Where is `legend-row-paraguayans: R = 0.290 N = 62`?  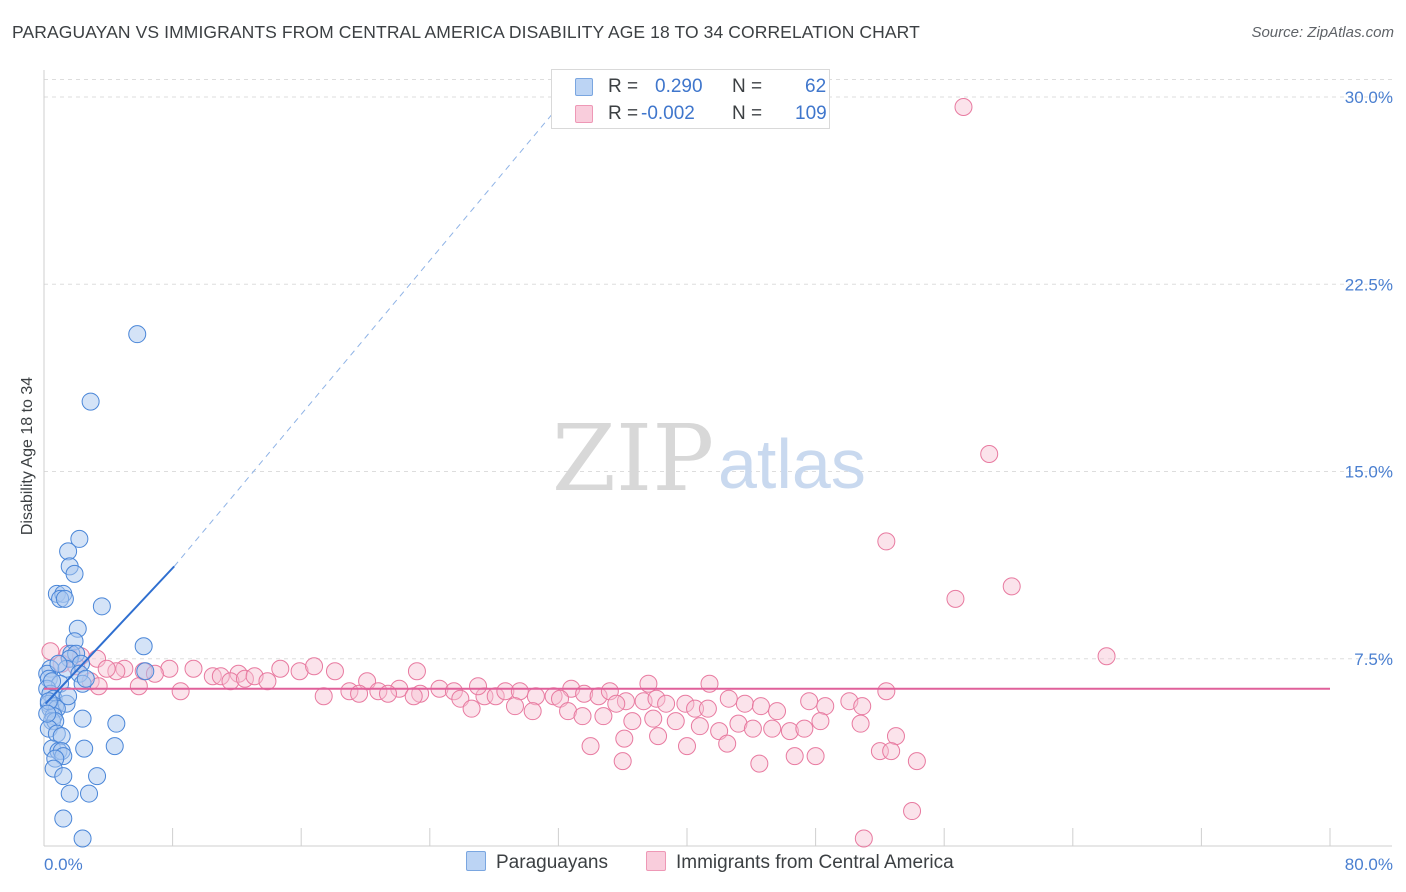 legend-row-paraguayans: R = 0.290 N = 62 is located at coordinates (690, 87).